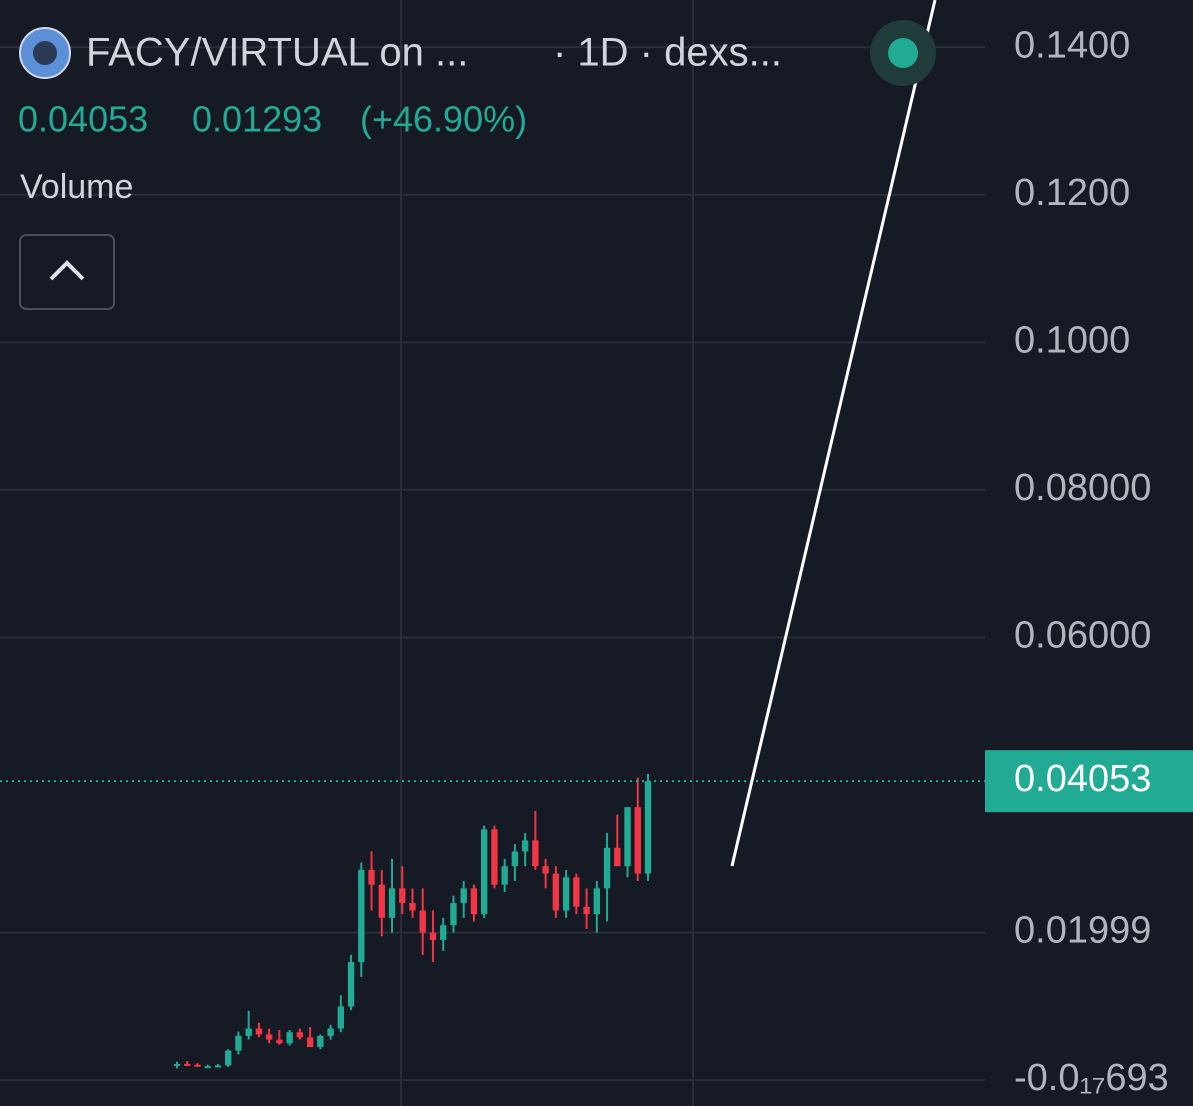  Describe the element at coordinates (833, 433) in the screenshot. I see `trend-line` at that location.